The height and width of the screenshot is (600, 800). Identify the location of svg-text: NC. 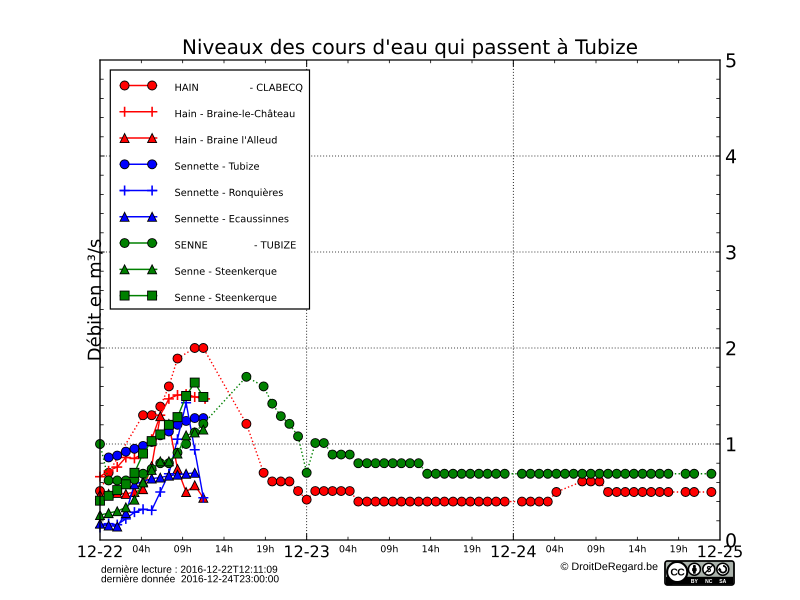
(709, 582).